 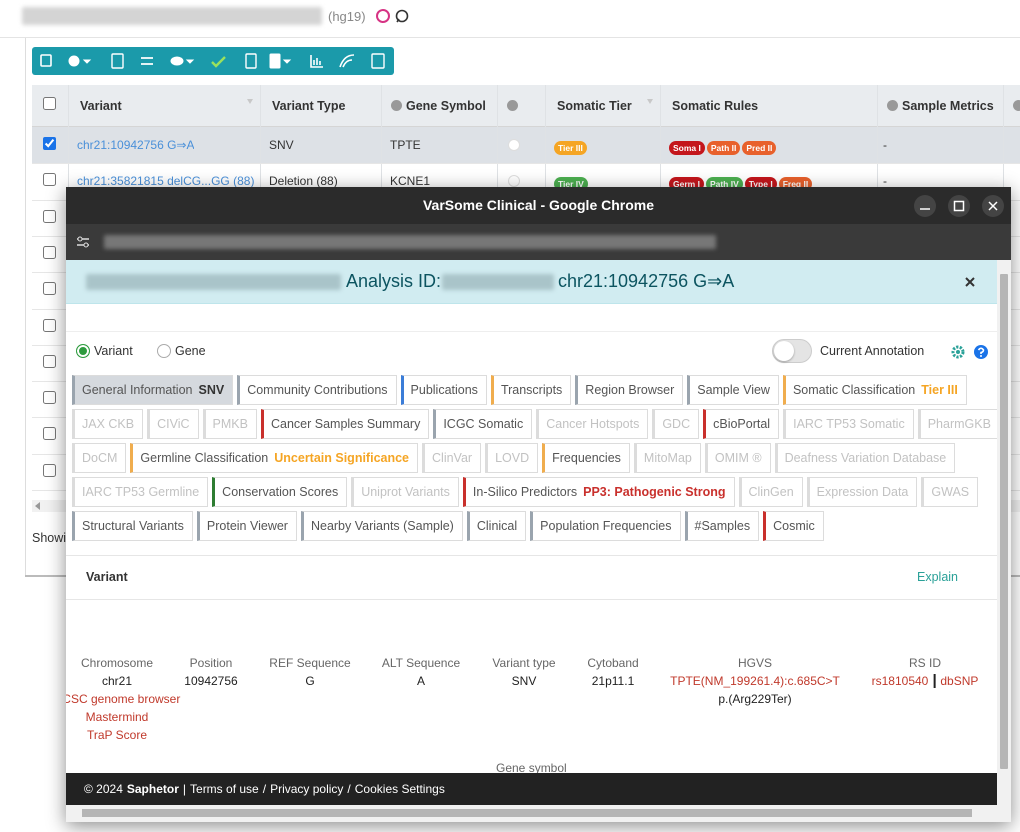 I want to click on tab: General Information SNV, so click(x=153, y=390).